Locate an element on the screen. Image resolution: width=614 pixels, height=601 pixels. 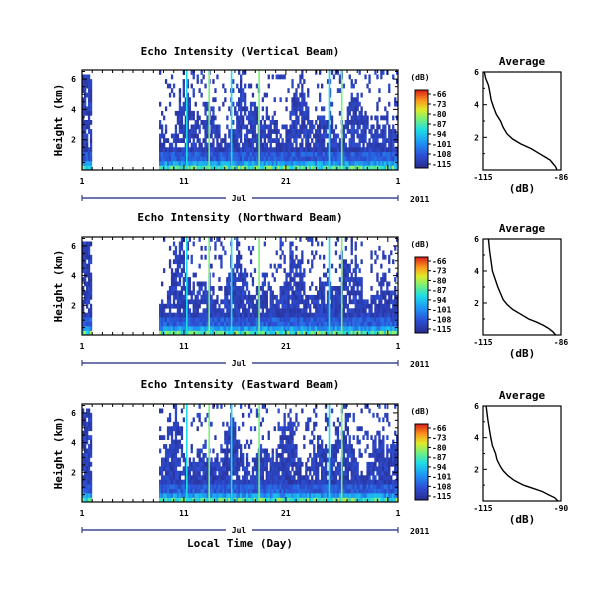
colorbar-tick-label: -80 is located at coordinates (439, 280).